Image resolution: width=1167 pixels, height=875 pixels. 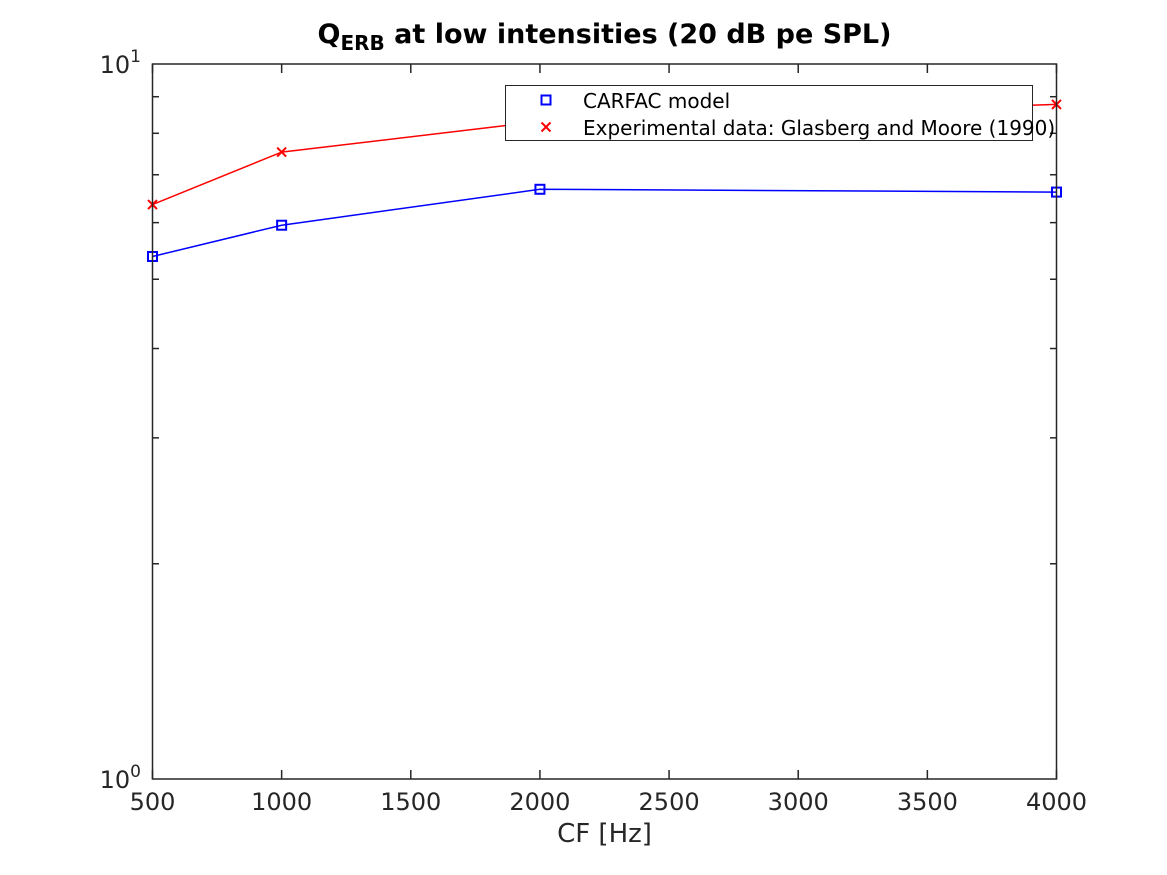 What do you see at coordinates (604, 834) in the screenshot?
I see `x-axis-label: CF [Hz]` at bounding box center [604, 834].